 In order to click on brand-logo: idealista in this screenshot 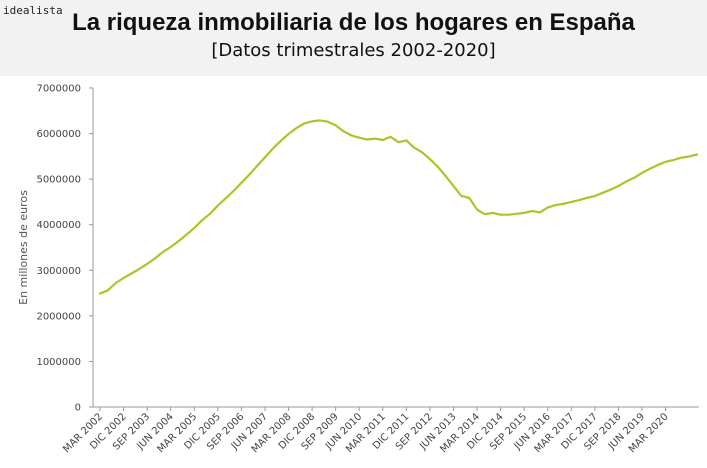, I will do `click(33, 10)`.